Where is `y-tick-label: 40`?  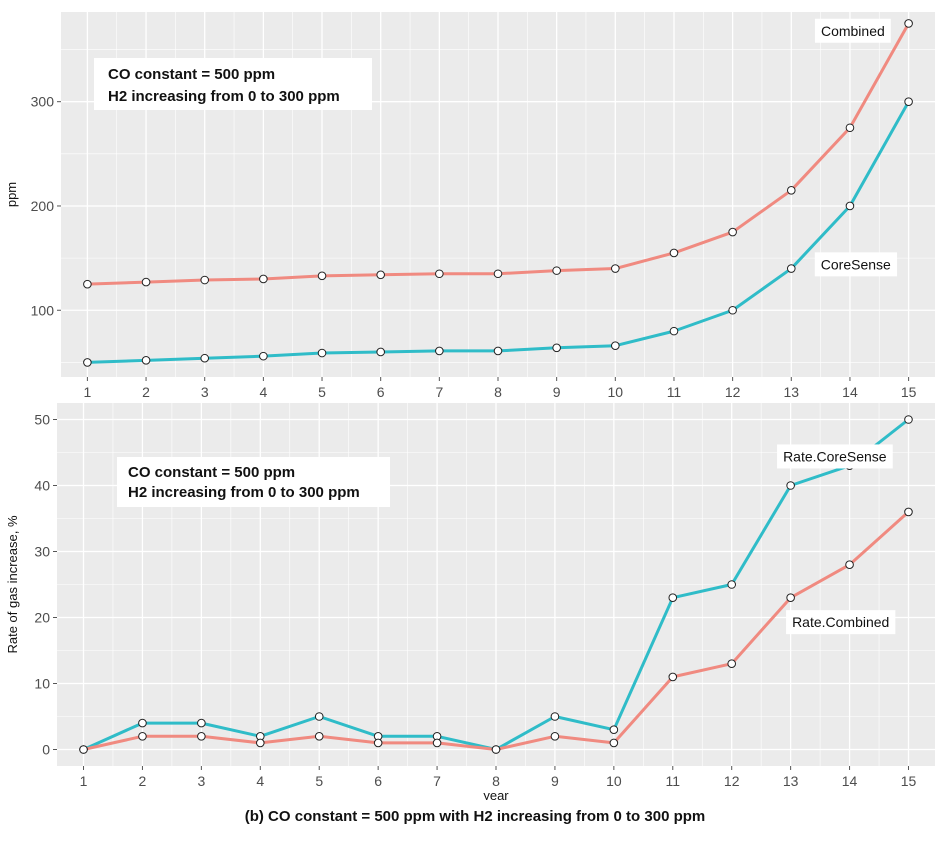 y-tick-label: 40 is located at coordinates (42, 486).